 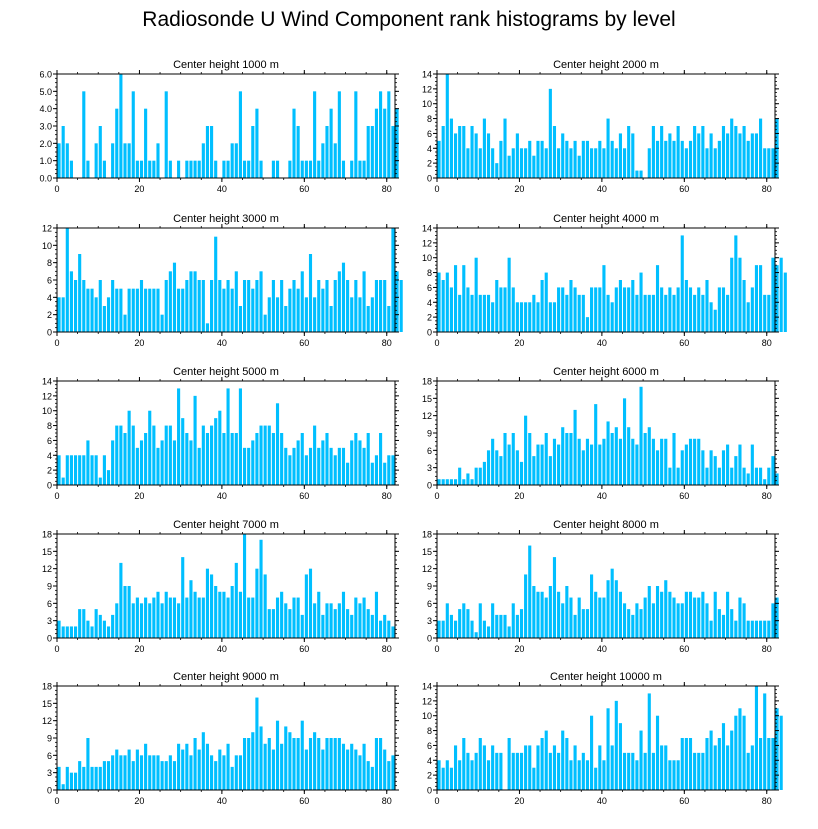 I want to click on y-tick-label: 3, so click(x=49, y=773).